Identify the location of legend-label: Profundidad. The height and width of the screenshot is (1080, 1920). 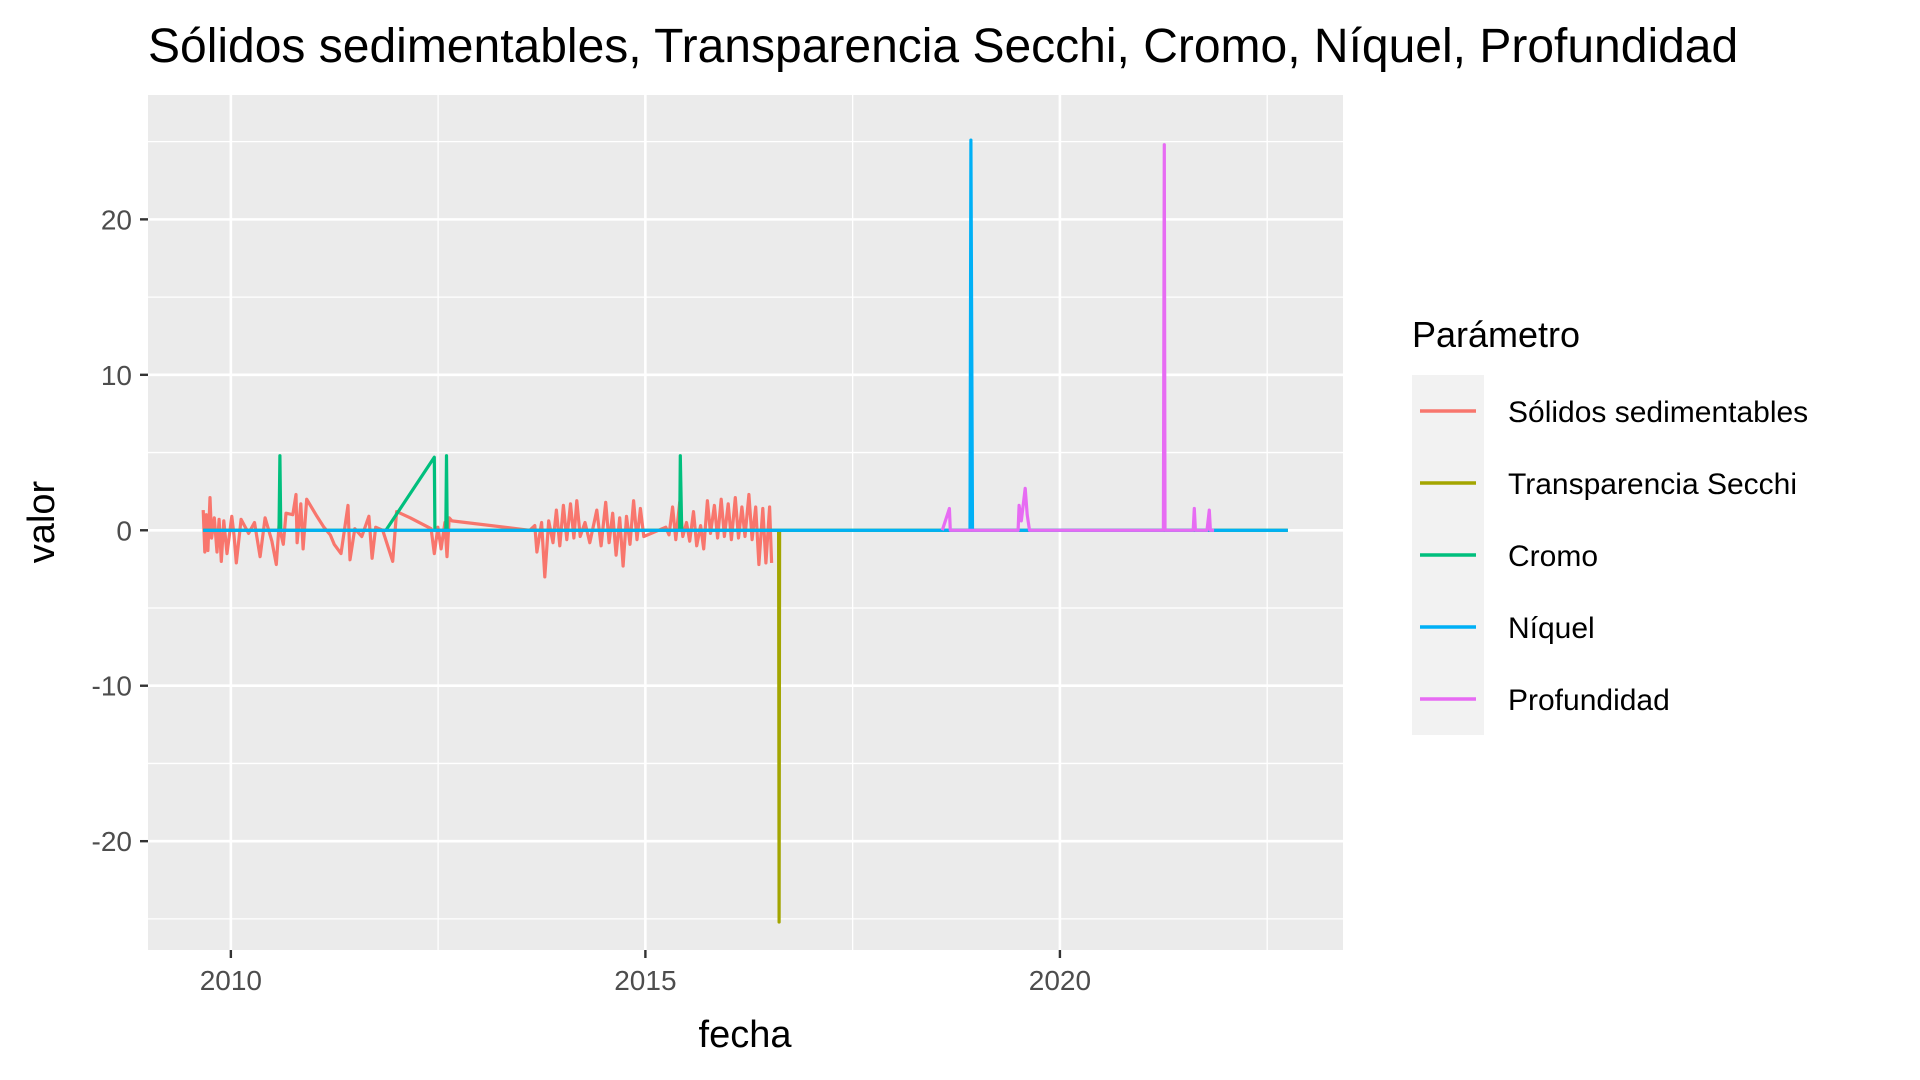
(1589, 700).